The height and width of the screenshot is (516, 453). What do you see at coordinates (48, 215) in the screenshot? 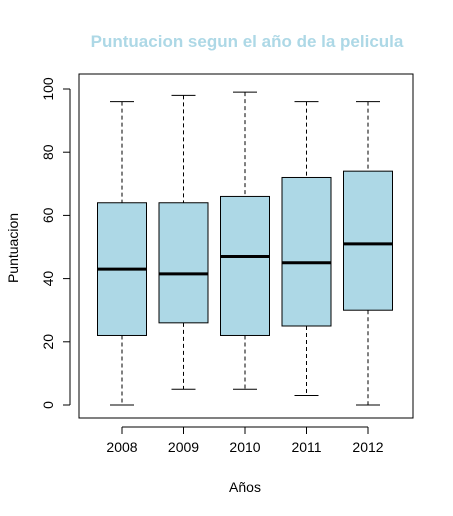
I see `y-tick-label: 60` at bounding box center [48, 215].